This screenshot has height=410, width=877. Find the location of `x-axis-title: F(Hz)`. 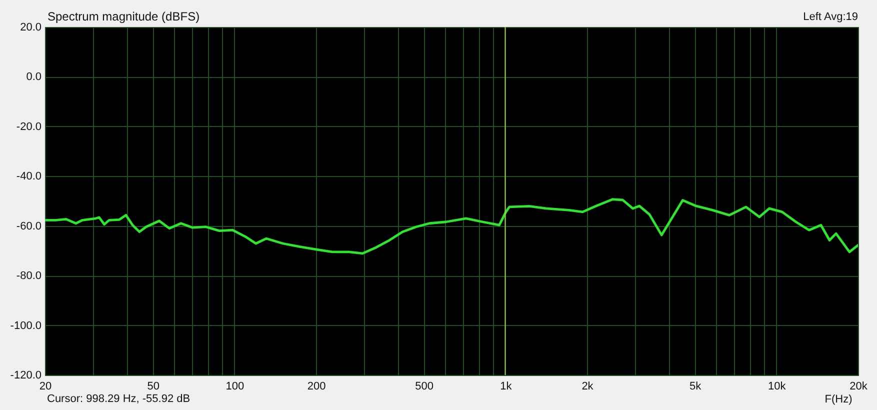

x-axis-title: F(Hz) is located at coordinates (838, 400).